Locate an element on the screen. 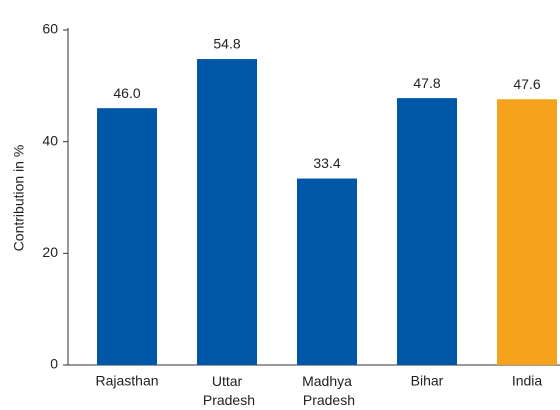 The width and height of the screenshot is (560, 410). value-label: 47.8 is located at coordinates (426, 83).